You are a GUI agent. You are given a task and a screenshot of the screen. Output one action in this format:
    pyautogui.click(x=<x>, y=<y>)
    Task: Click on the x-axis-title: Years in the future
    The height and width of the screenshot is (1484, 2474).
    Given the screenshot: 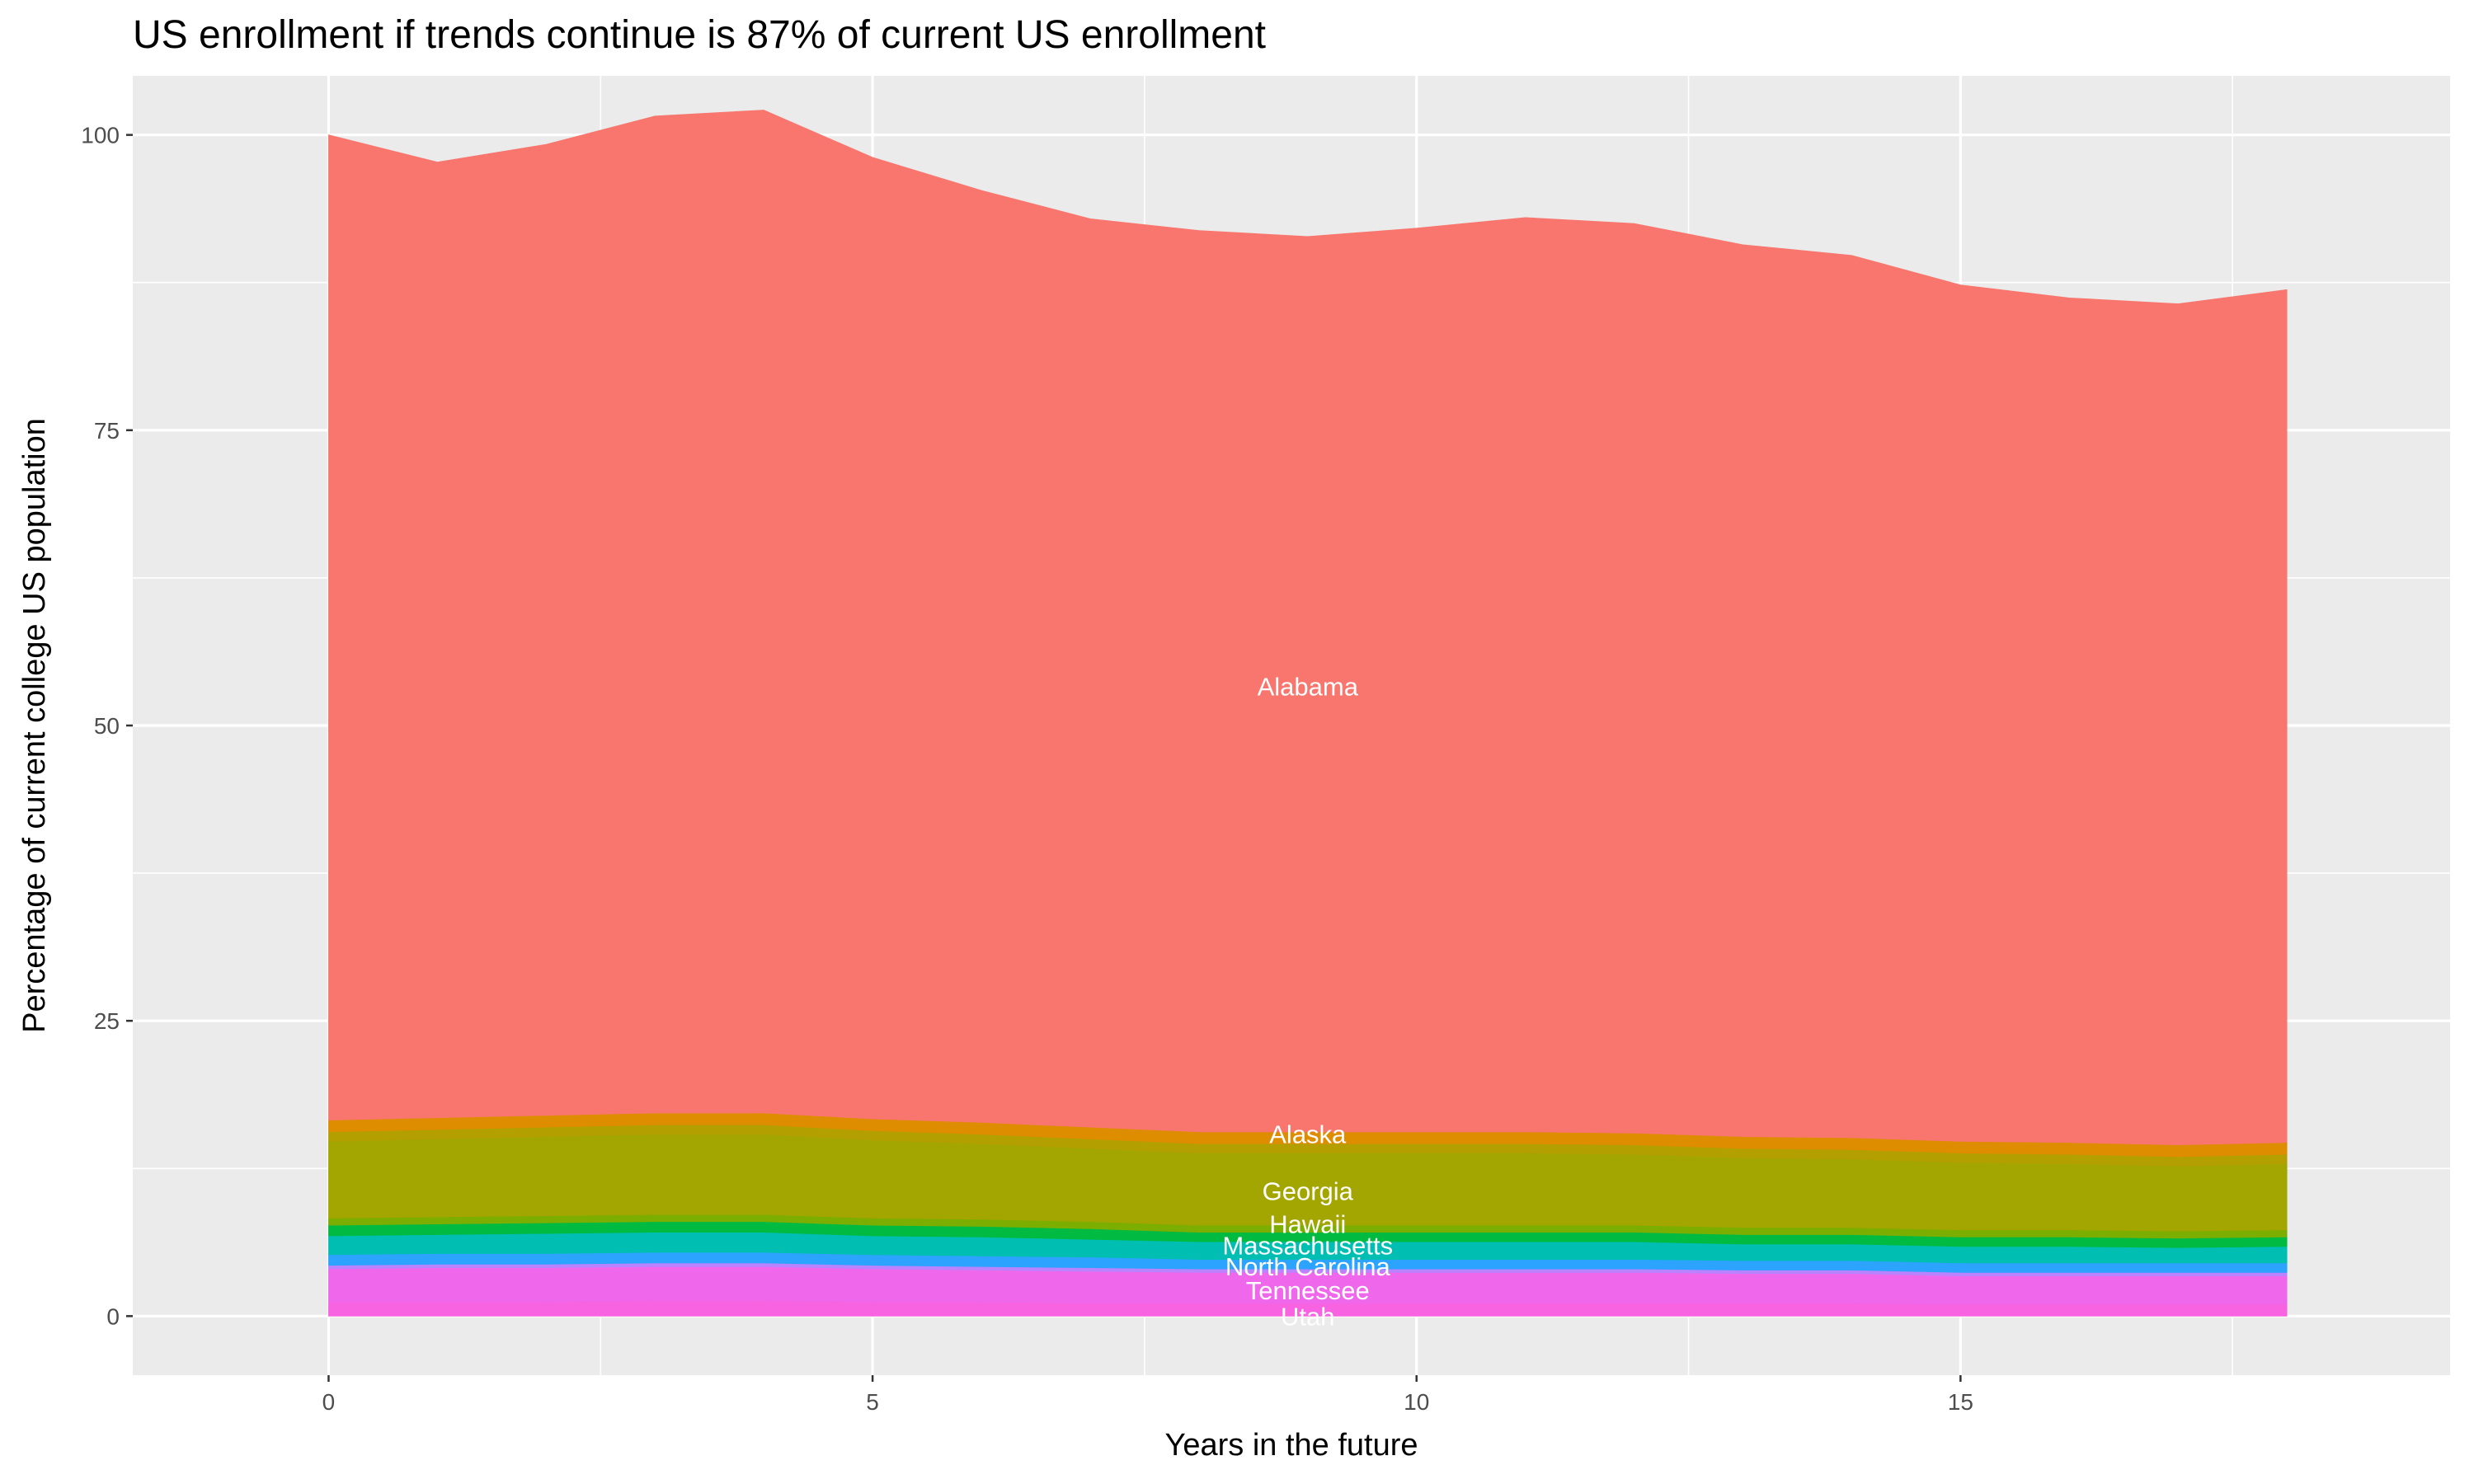 What is the action you would take?
    pyautogui.click(x=1291, y=1445)
    